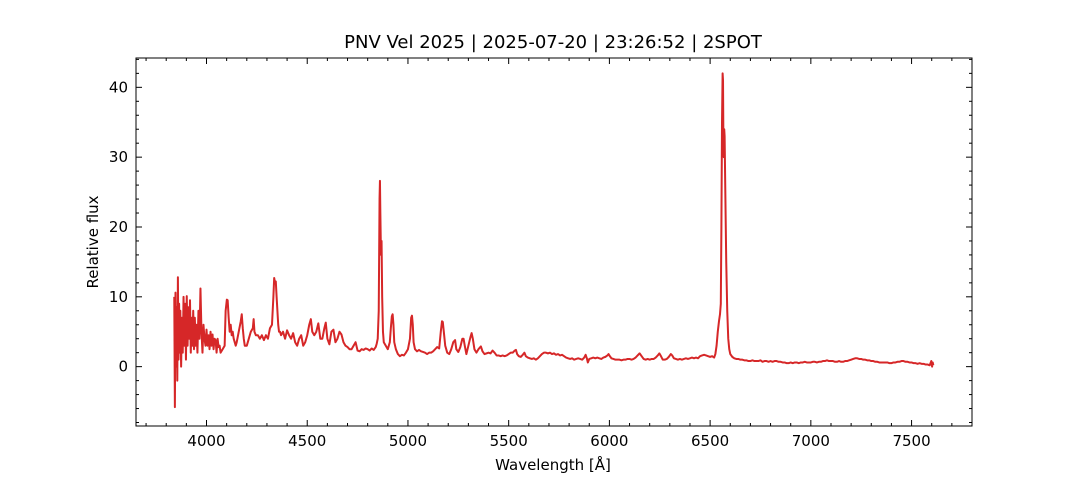  I want to click on y-tick-label: 20, so click(118, 227).